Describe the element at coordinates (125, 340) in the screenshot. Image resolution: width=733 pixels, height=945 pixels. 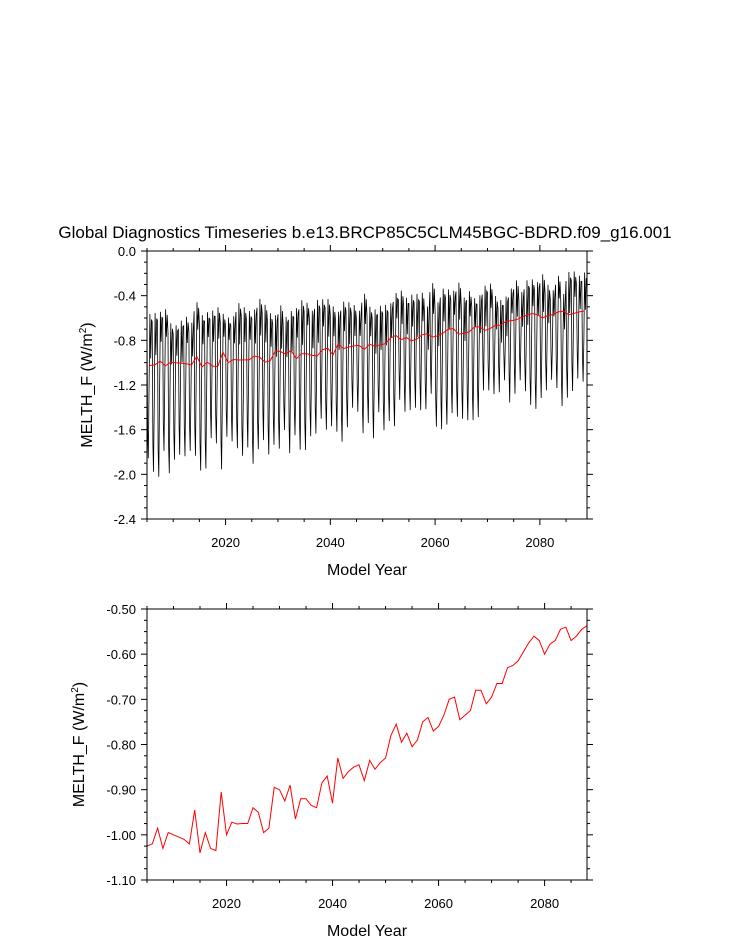
I see `y-tick-label: -0.8` at that location.